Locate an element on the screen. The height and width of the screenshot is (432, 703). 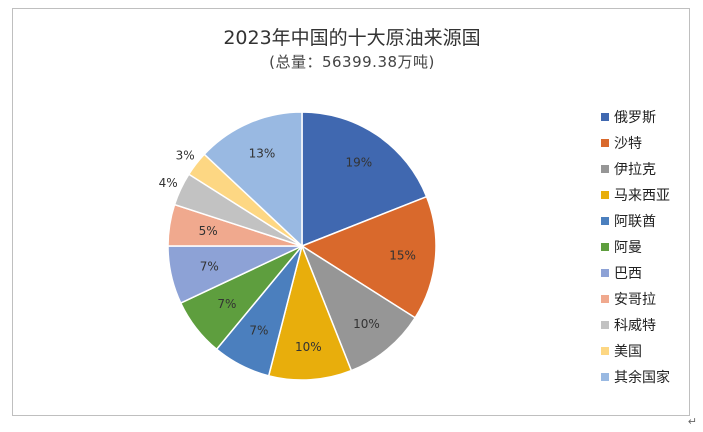
slice-data-label-1: 15% is located at coordinates (402, 256).